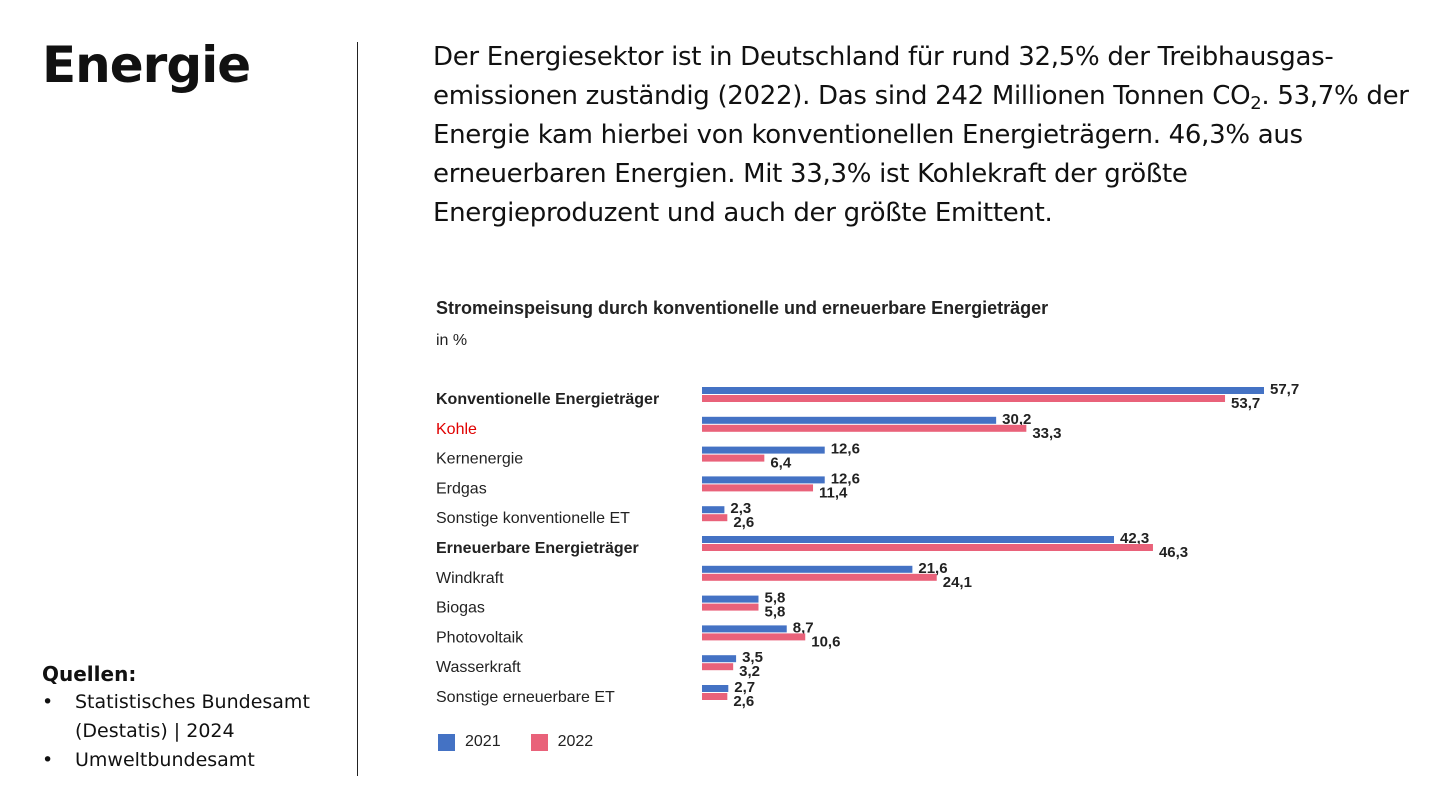  Describe the element at coordinates (1173, 552) in the screenshot. I see `data-label-2022: 46,3` at that location.